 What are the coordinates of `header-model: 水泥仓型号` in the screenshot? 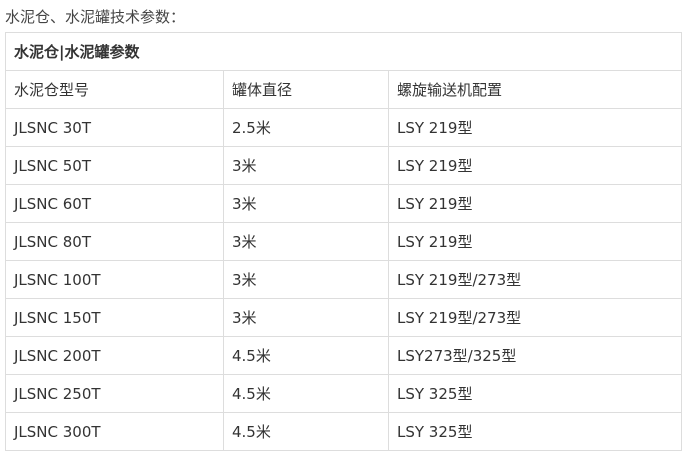 It's located at (114, 89).